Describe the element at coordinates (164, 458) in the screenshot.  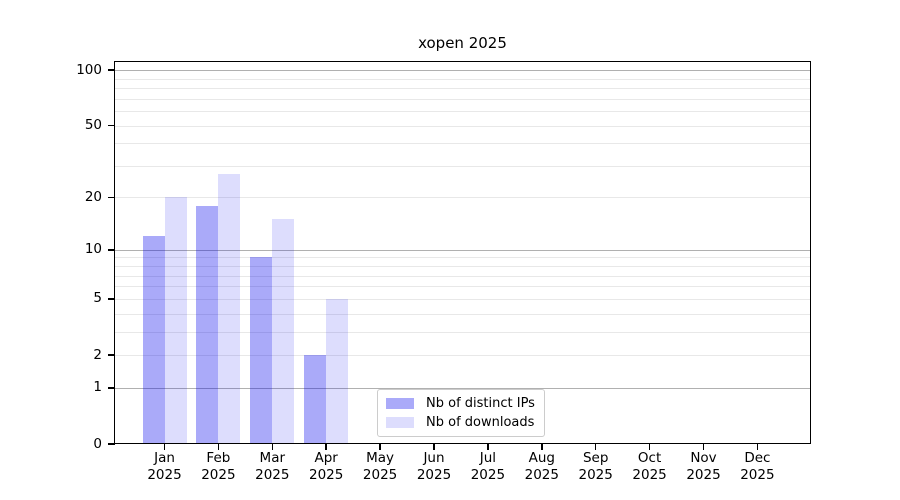
I see `x-tick-month: Jan` at that location.